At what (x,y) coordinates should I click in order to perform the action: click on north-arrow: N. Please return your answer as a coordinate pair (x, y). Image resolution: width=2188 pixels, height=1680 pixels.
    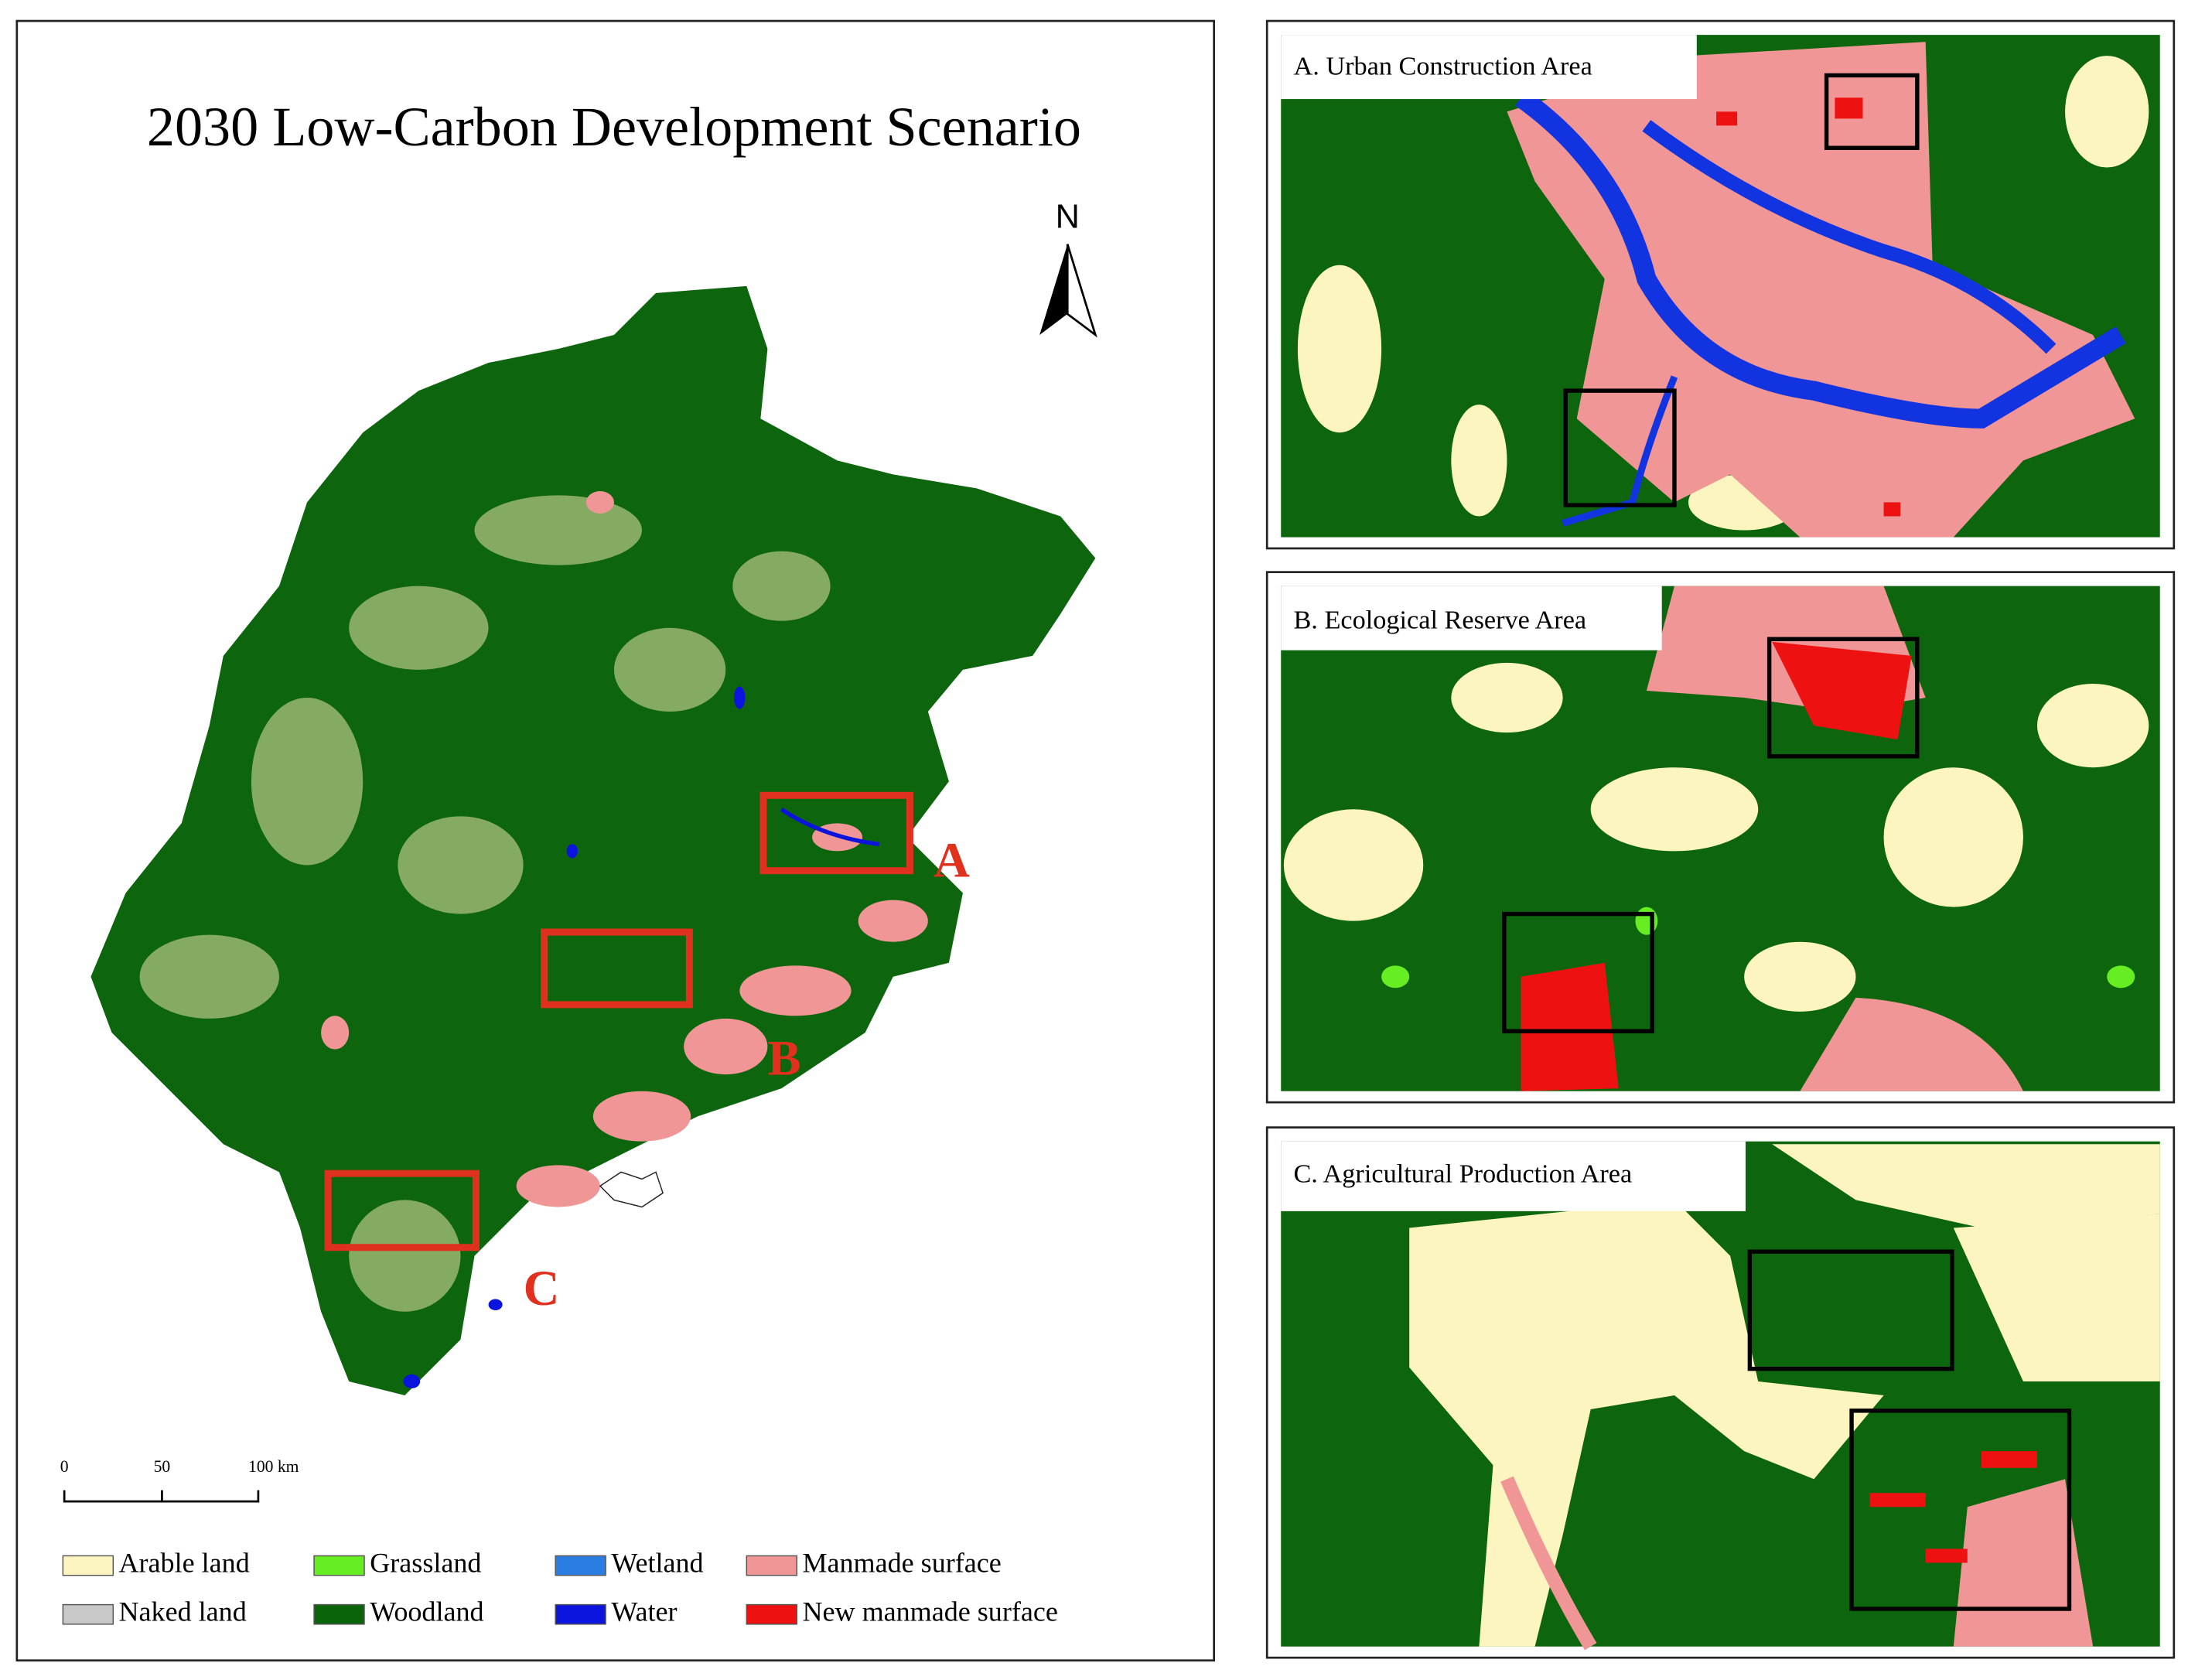
    Looking at the image, I should click on (1068, 268).